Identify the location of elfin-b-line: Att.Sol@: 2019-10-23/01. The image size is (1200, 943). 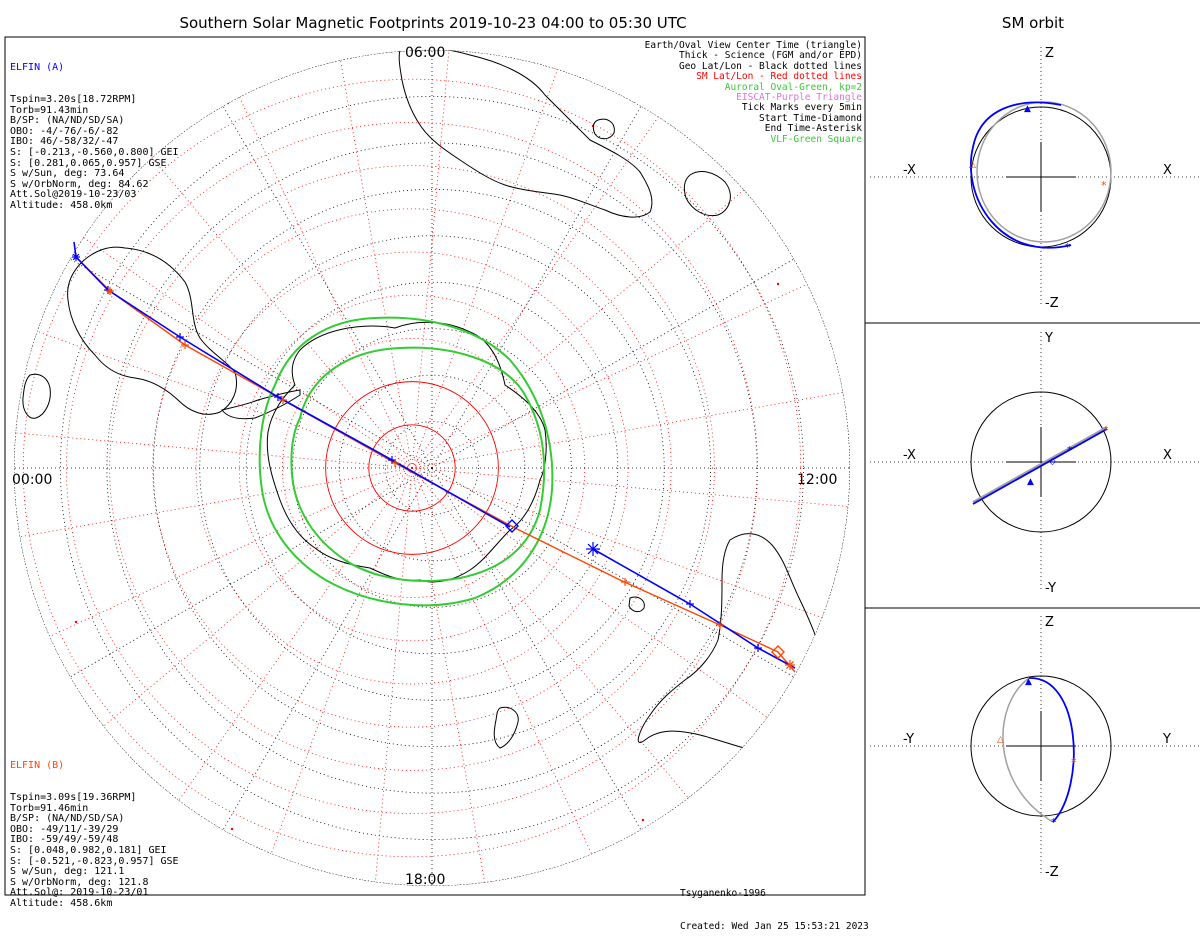
(79, 893).